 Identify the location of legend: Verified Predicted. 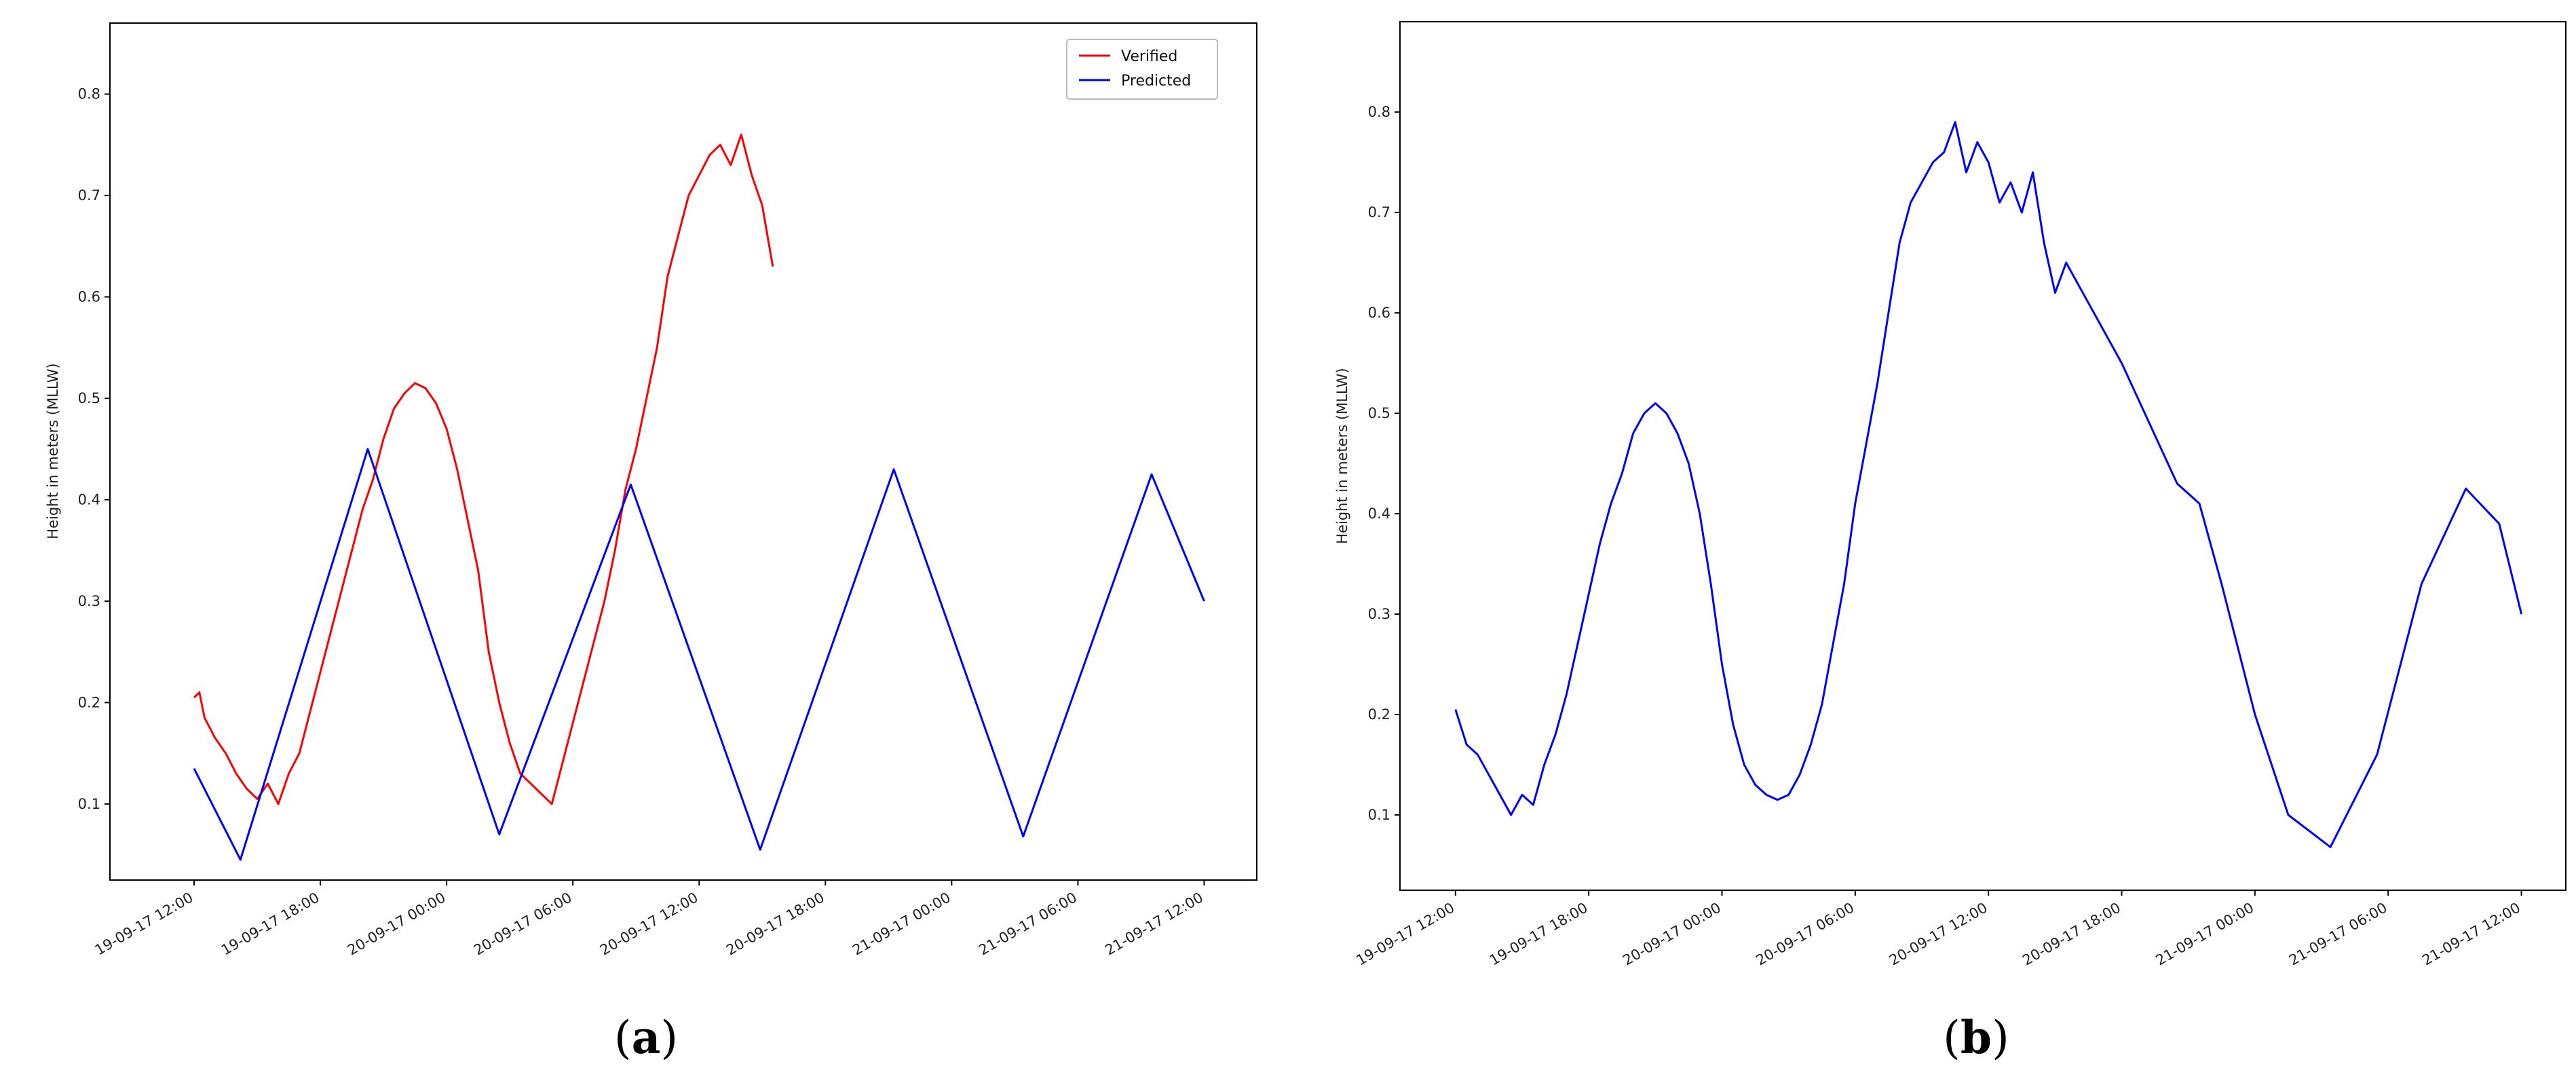
(1142, 69).